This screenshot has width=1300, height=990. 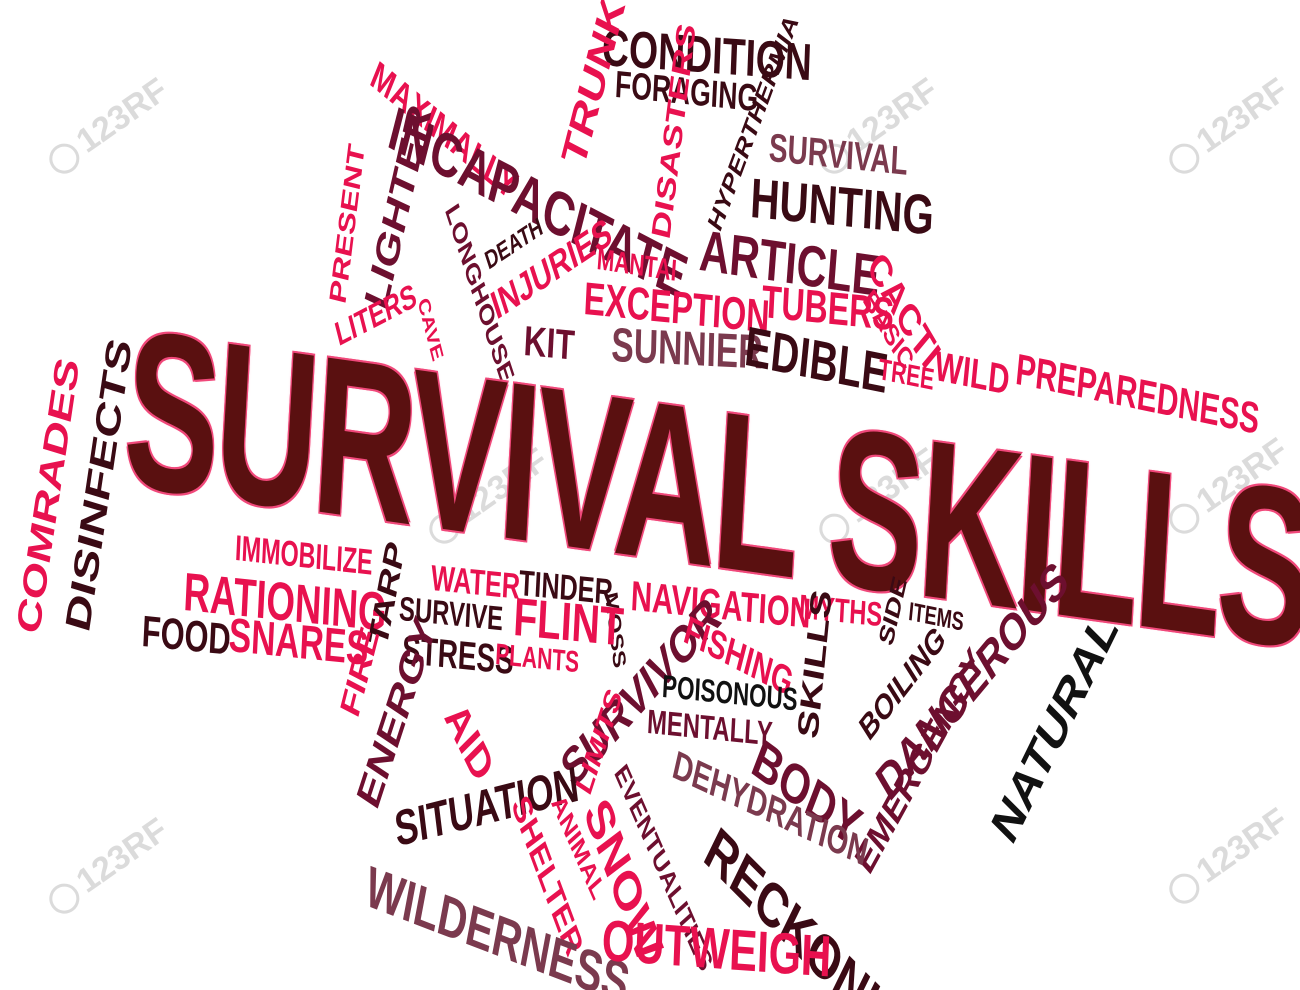 What do you see at coordinates (186, 636) in the screenshot?
I see `word-food: FOOD` at bounding box center [186, 636].